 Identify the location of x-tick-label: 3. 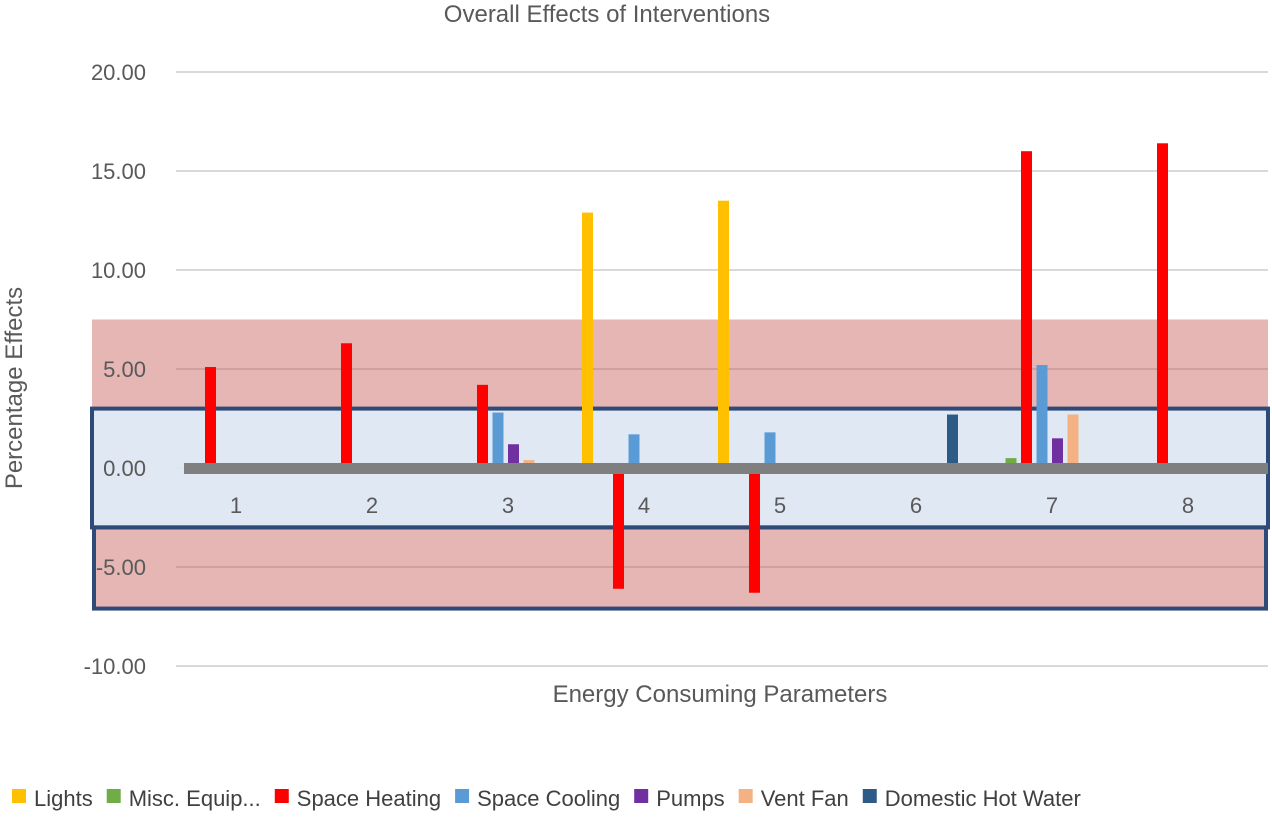
(508, 505).